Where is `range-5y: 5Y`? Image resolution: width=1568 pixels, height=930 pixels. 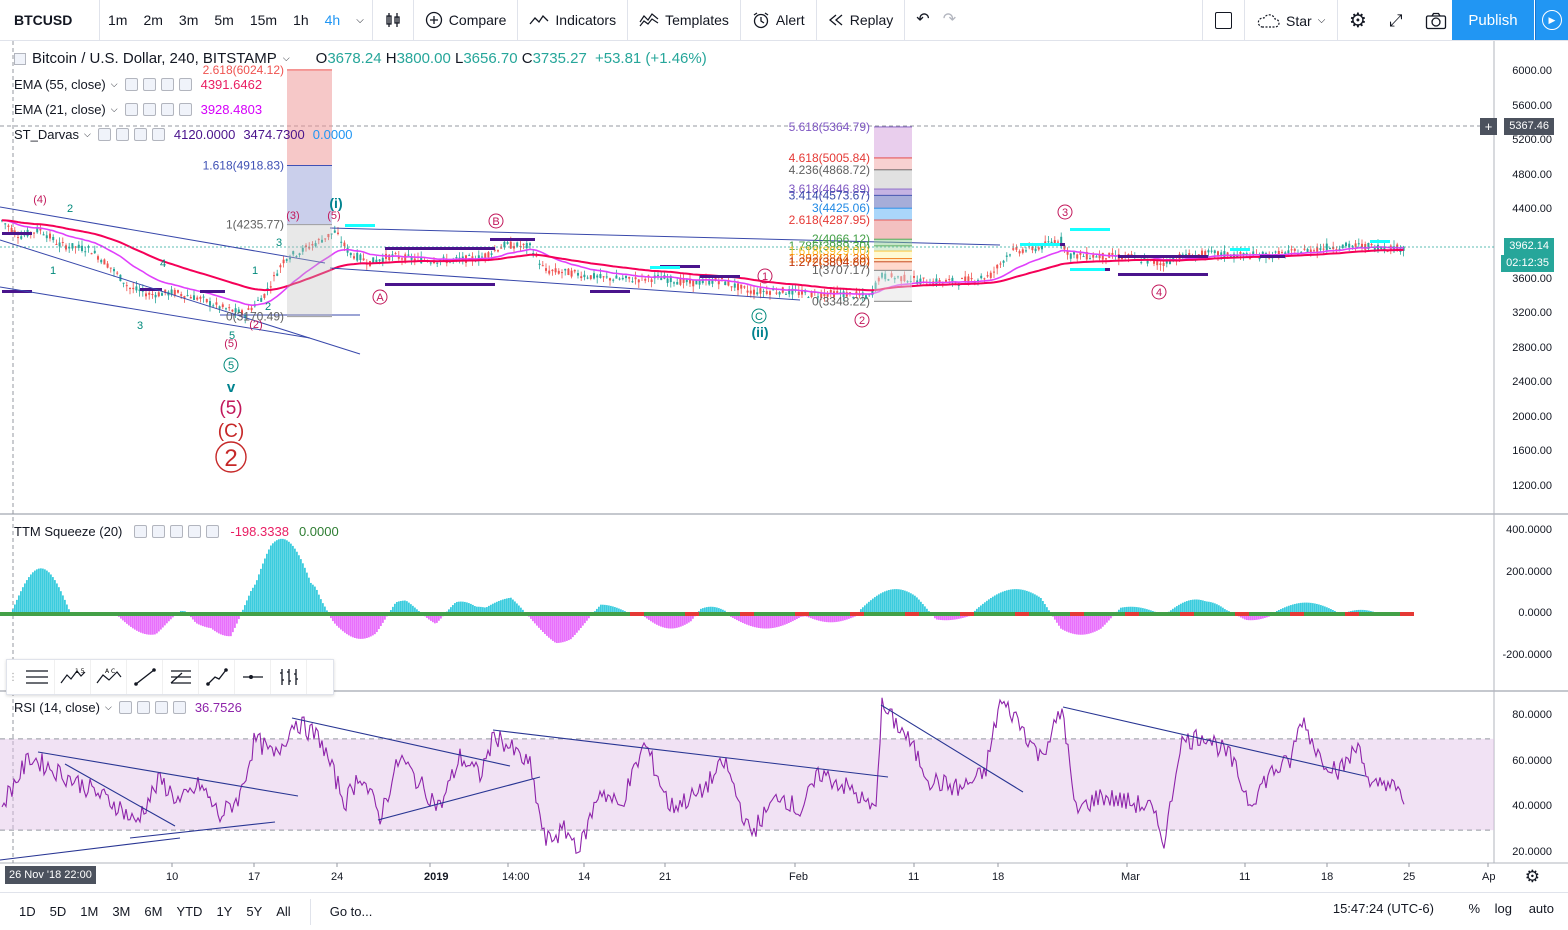
range-5y: 5Y is located at coordinates (254, 911).